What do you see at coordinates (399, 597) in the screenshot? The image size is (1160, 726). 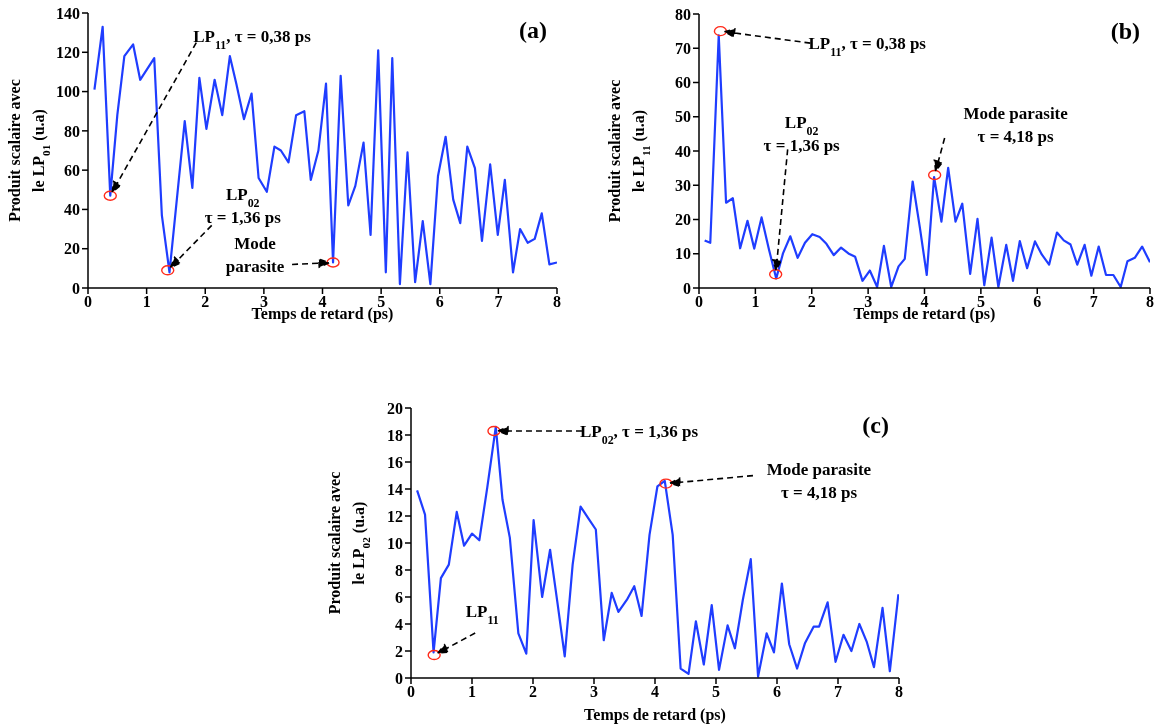 I see `y-tick-label: 6` at bounding box center [399, 597].